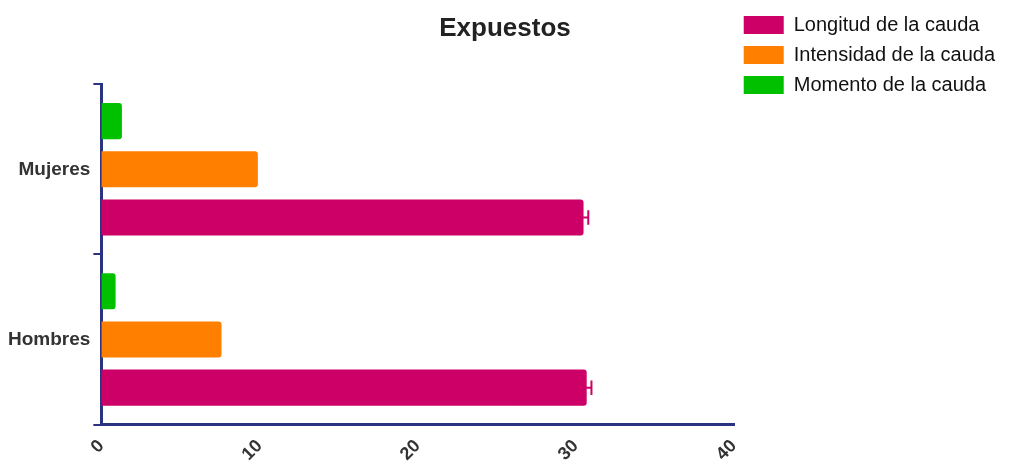  I want to click on y-tick-label: Mujeres, so click(54, 168).